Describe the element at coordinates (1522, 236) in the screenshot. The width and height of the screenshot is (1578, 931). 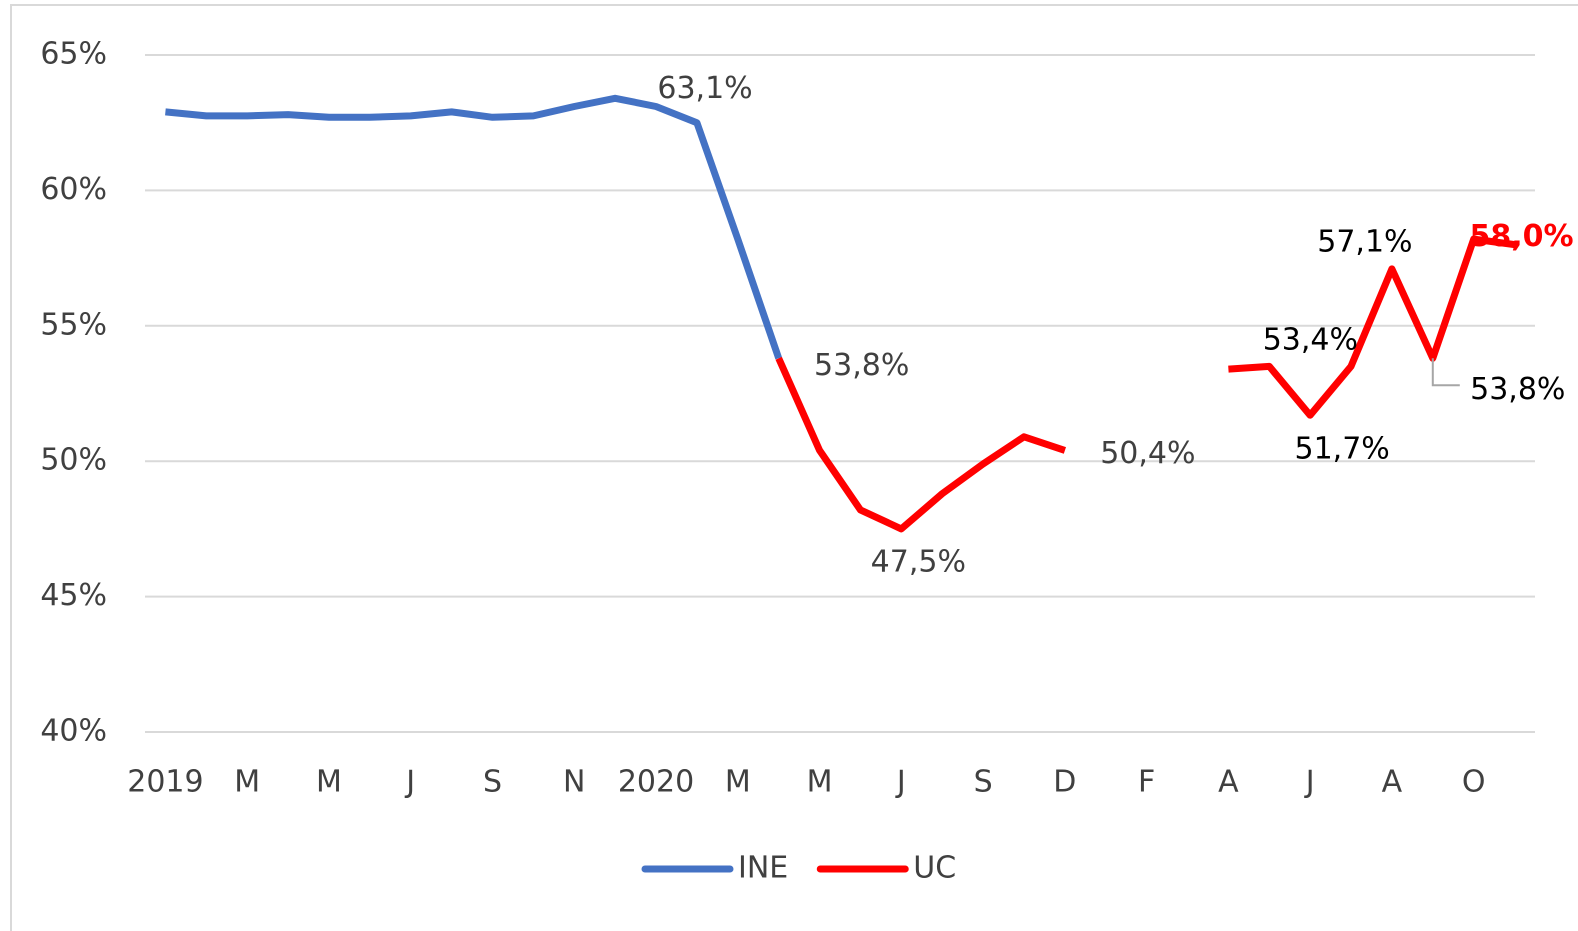
I see `data-label: 58,0%` at that location.